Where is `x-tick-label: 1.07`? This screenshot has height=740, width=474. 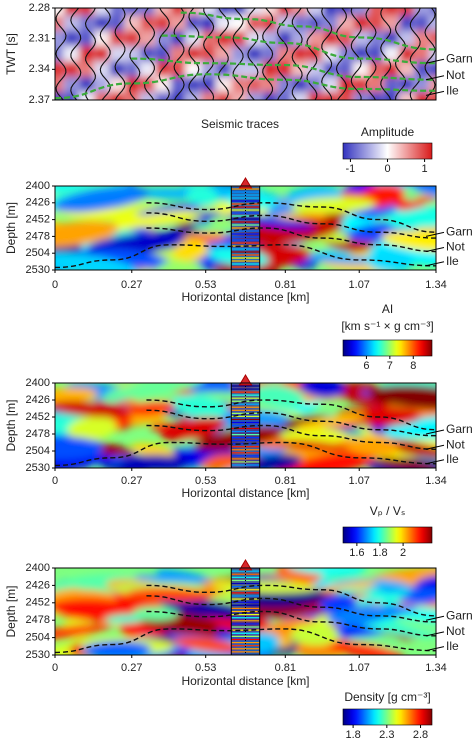 x-tick-label: 1.07 is located at coordinates (359, 285).